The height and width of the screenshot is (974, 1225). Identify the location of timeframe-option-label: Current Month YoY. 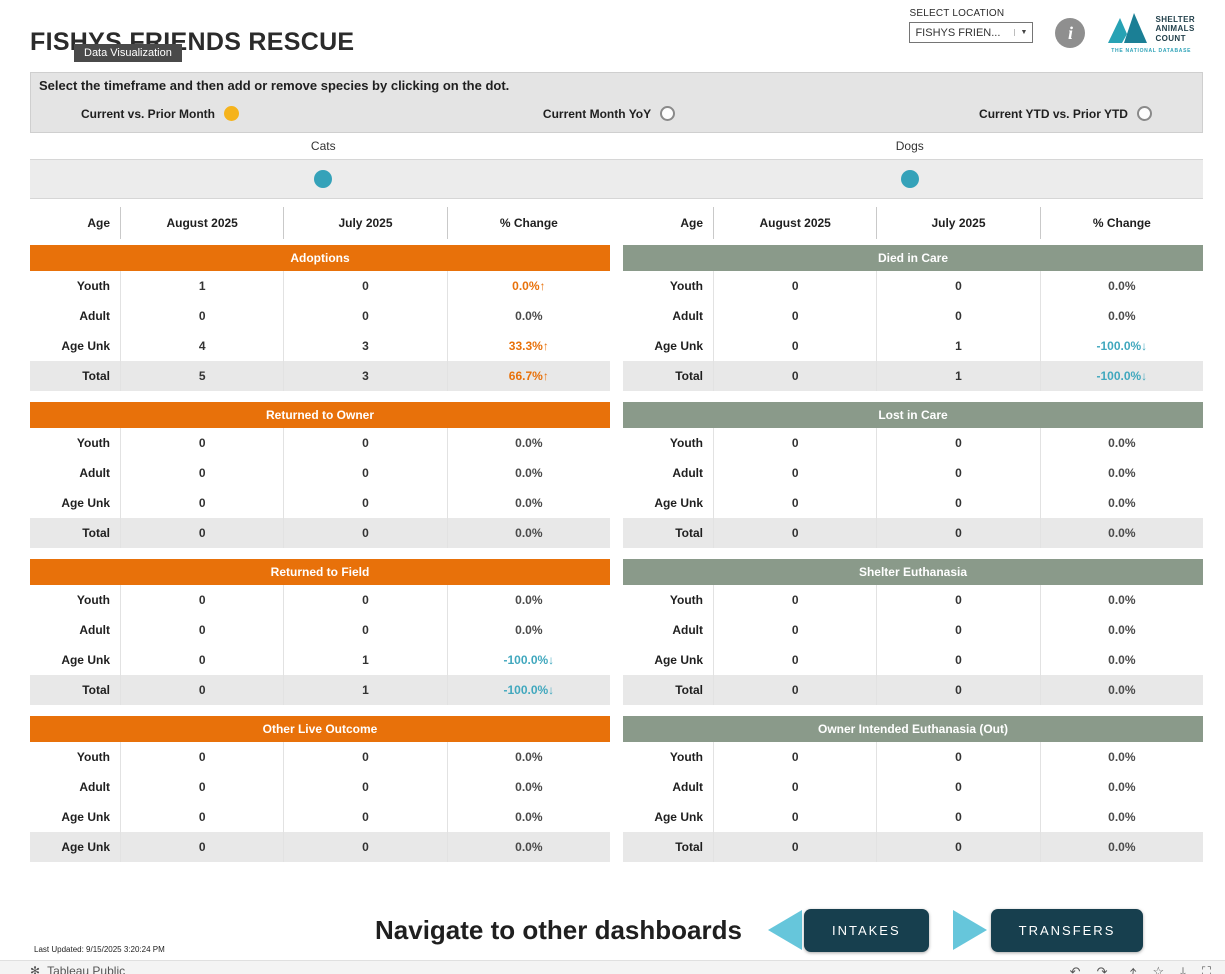
(597, 113).